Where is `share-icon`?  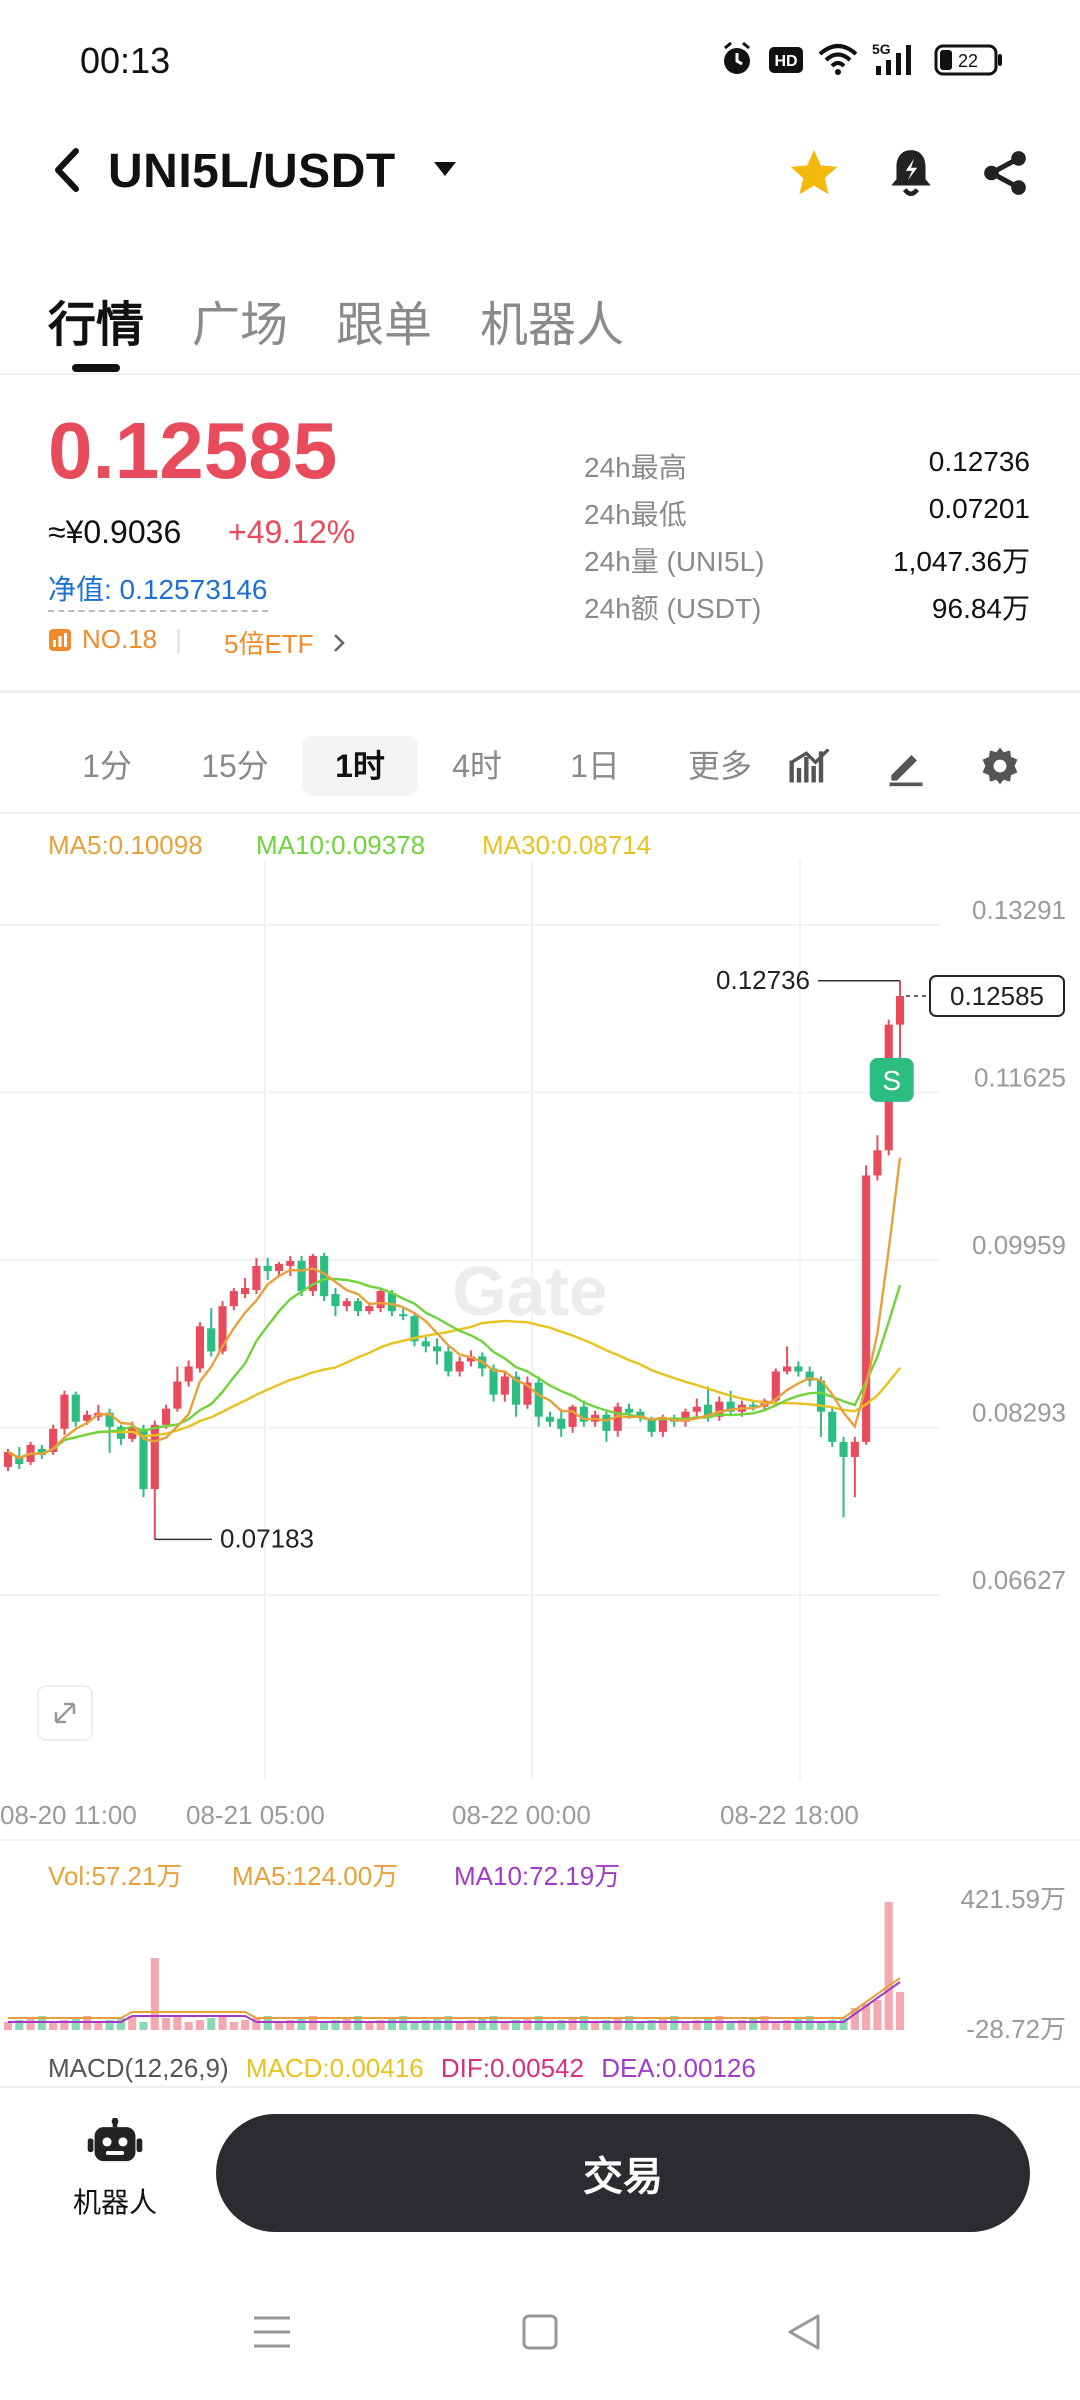
share-icon is located at coordinates (1005, 173).